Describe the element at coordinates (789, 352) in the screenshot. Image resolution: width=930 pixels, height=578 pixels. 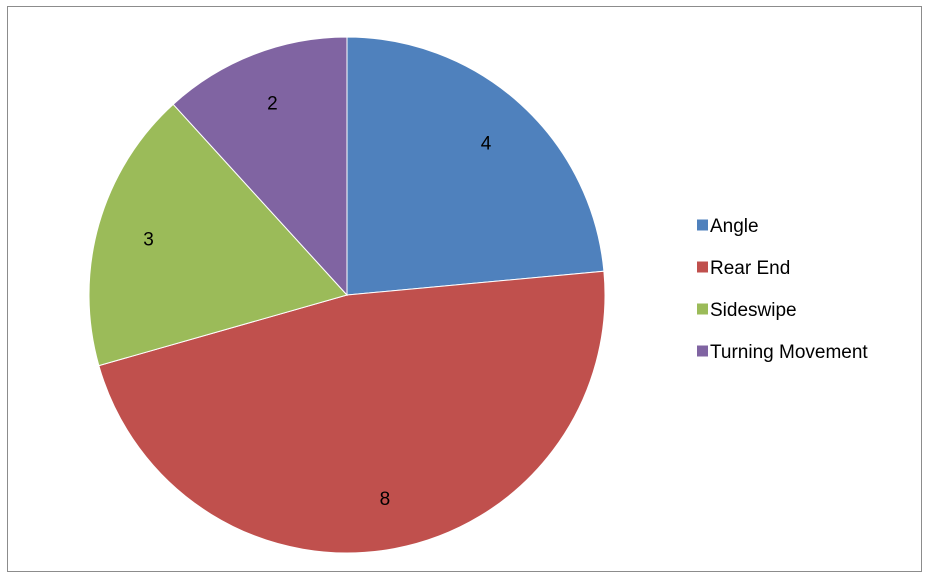
I see `legend-label-turning-movement: Turning Movement` at that location.